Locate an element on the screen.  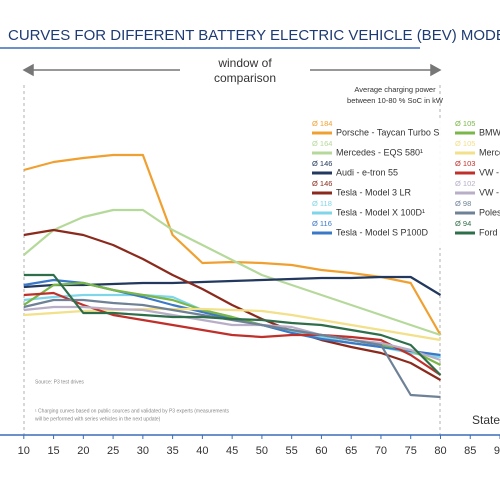
legend-label: Audi - e-tron 55 is located at coordinates (367, 172).